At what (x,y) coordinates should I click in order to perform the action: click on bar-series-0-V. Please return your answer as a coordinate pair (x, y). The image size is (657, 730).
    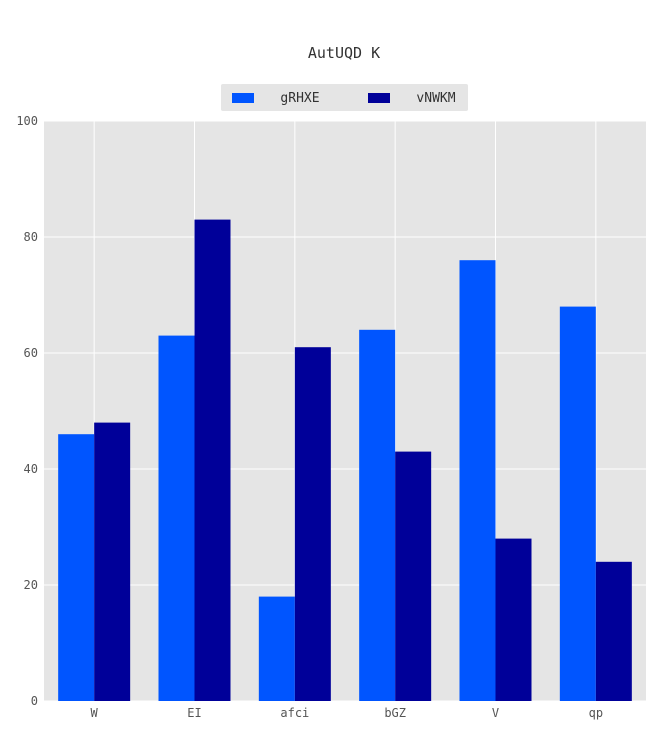
    Looking at the image, I should click on (477, 480).